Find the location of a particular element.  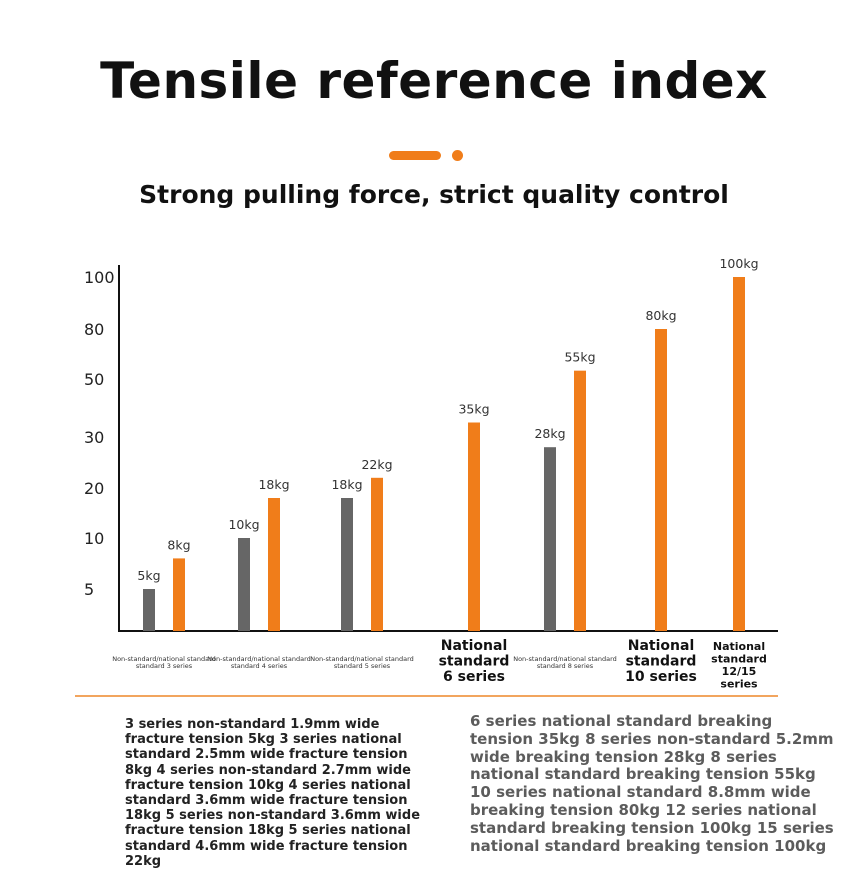

x-category-label: standard 8 series is located at coordinates (565, 666).